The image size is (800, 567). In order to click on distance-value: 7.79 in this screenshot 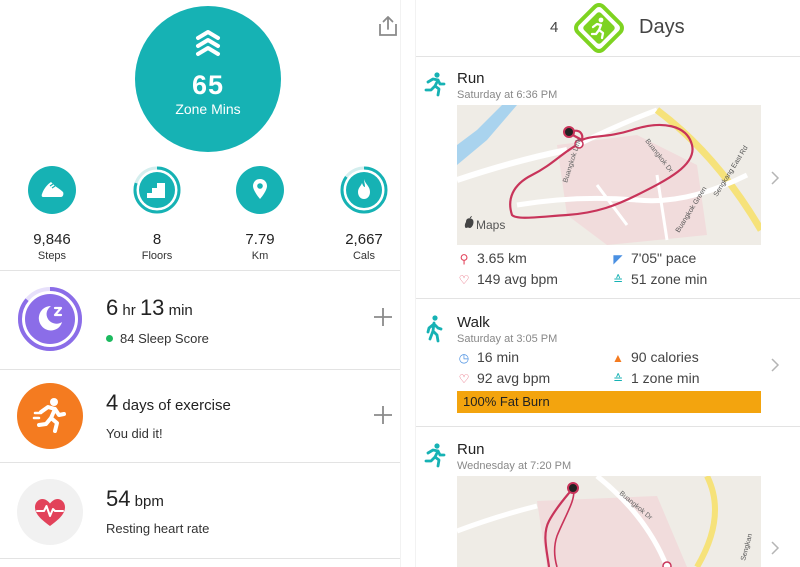, I will do `click(260, 239)`.